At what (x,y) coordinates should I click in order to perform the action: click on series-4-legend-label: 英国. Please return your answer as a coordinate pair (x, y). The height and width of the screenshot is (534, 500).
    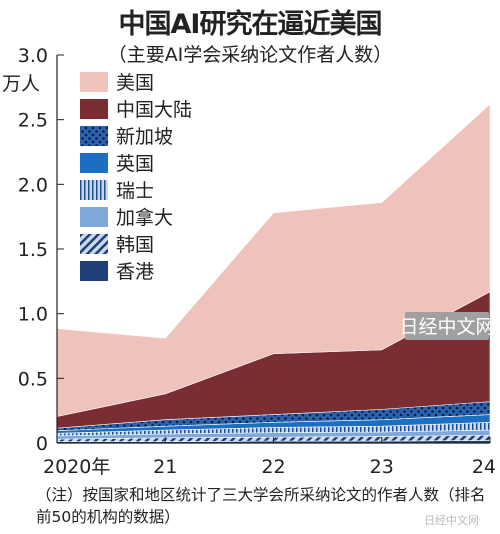
    Looking at the image, I should click on (135, 164).